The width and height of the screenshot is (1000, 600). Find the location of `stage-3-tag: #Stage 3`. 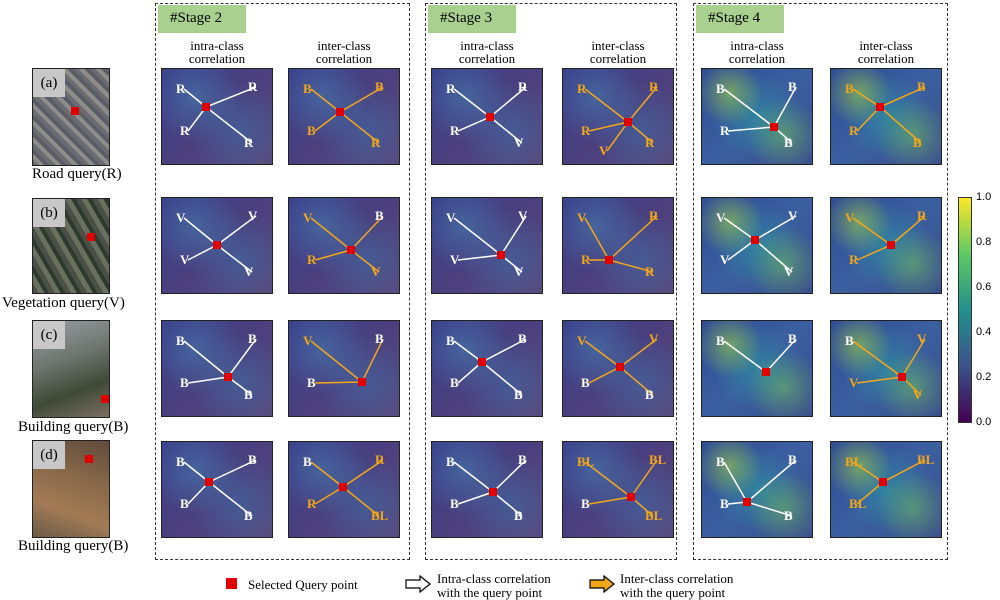

stage-3-tag: #Stage 3 is located at coordinates (472, 19).